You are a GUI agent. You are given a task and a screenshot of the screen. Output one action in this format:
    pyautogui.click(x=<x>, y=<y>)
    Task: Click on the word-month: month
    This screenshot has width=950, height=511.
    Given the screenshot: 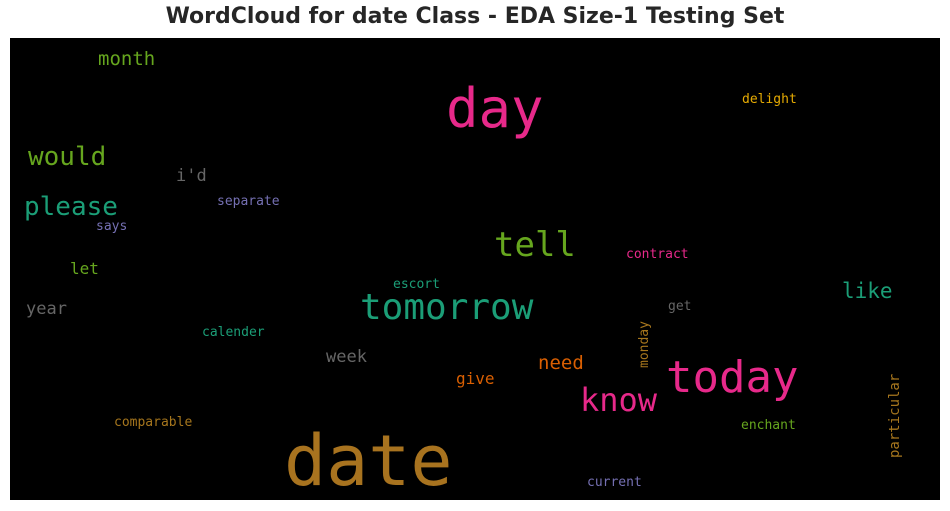 What is the action you would take?
    pyautogui.click(x=127, y=59)
    